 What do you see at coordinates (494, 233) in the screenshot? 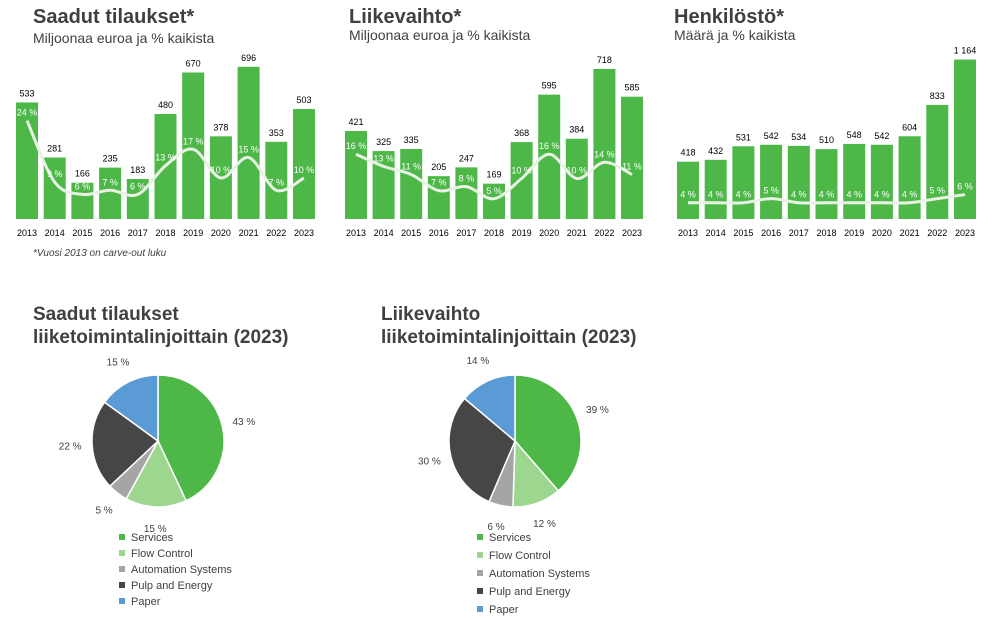
I see `revenue-tick-label: 2018` at bounding box center [494, 233].